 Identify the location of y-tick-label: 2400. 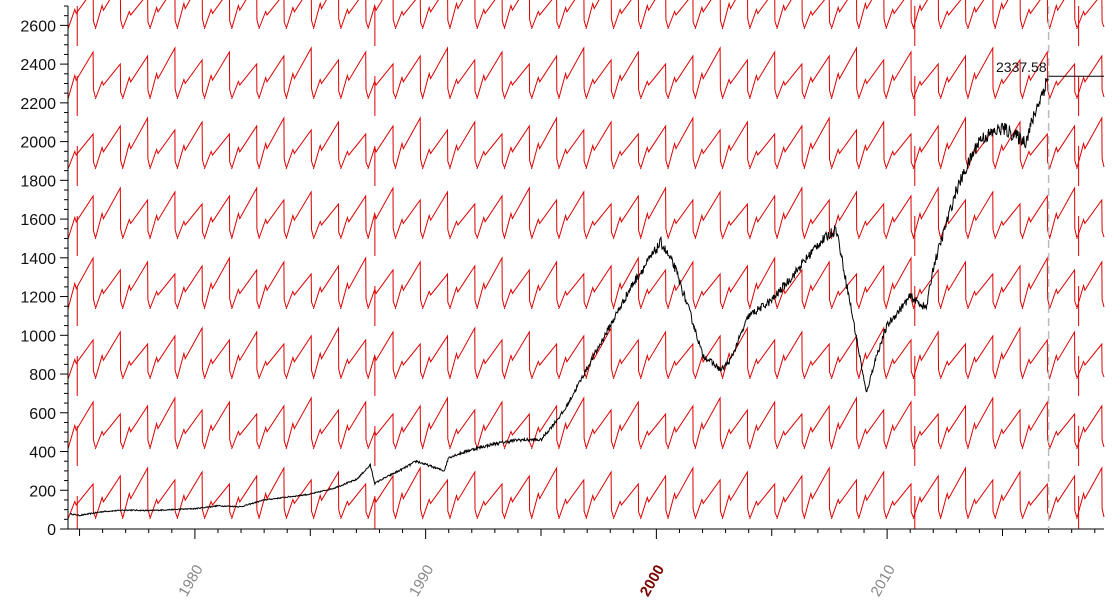
(38, 65).